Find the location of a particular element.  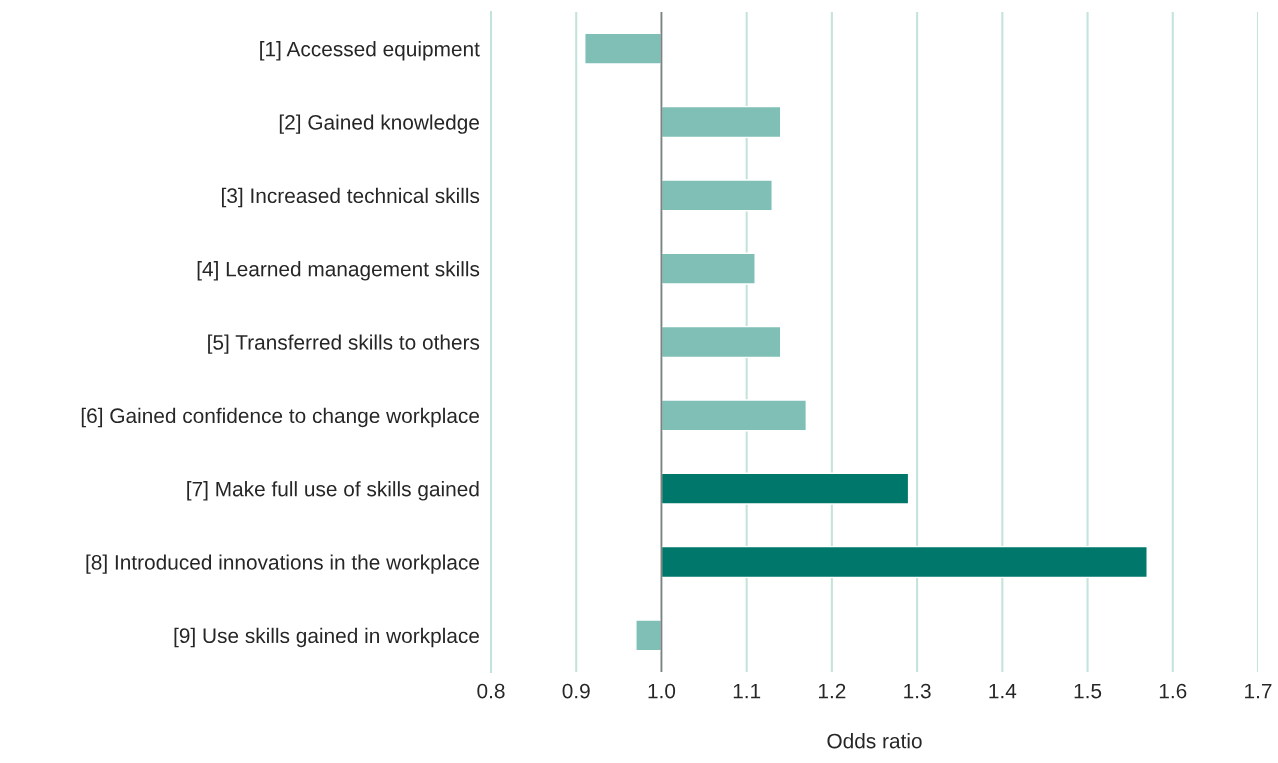

x-tick-label: 1.1 is located at coordinates (747, 691).